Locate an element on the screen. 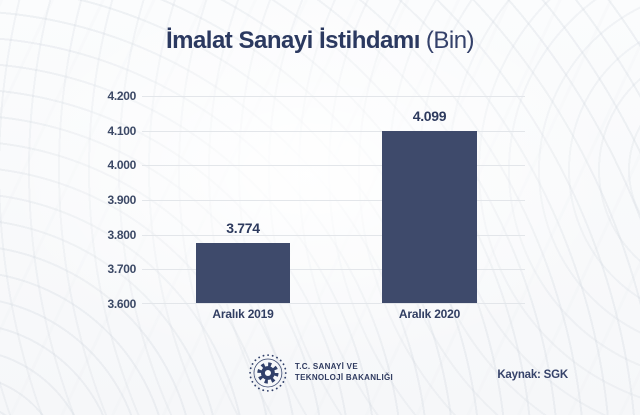 The image size is (640, 415). y-tick-label: 3.700 is located at coordinates (121, 269).